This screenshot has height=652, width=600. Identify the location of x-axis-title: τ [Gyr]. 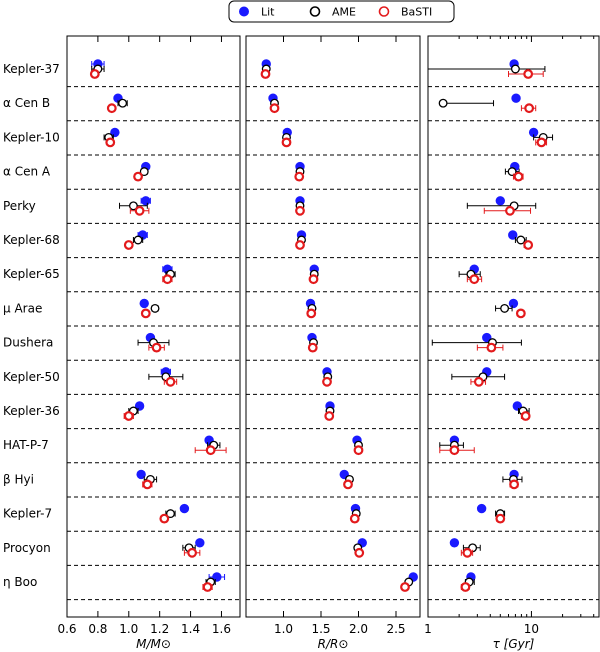
(514, 644).